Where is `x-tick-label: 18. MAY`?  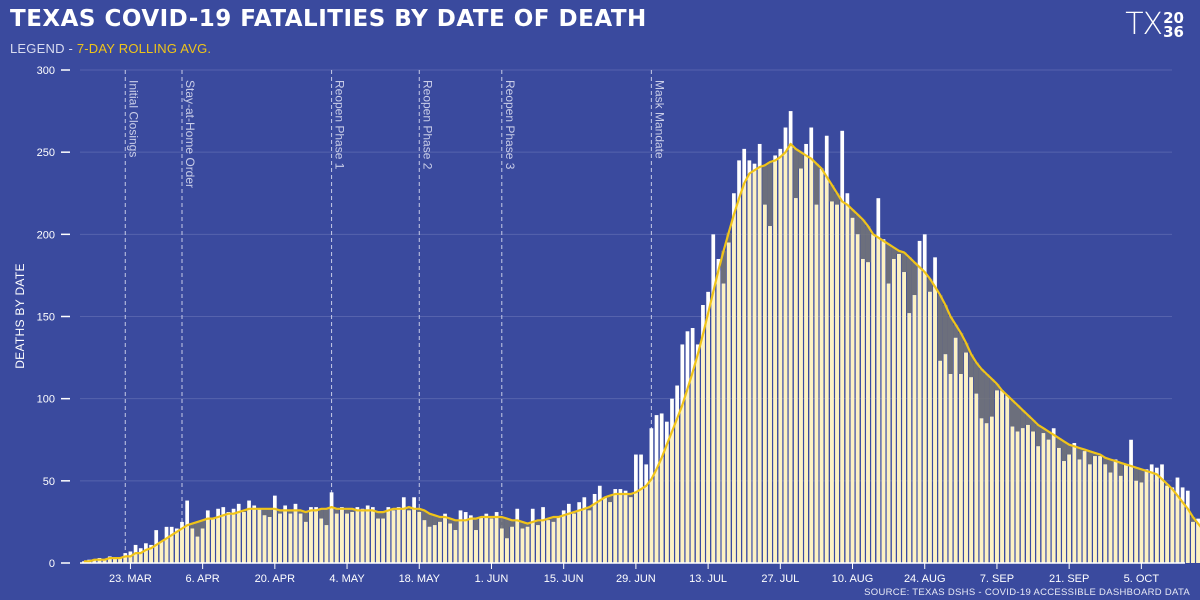
x-tick-label: 18. MAY is located at coordinates (420, 579).